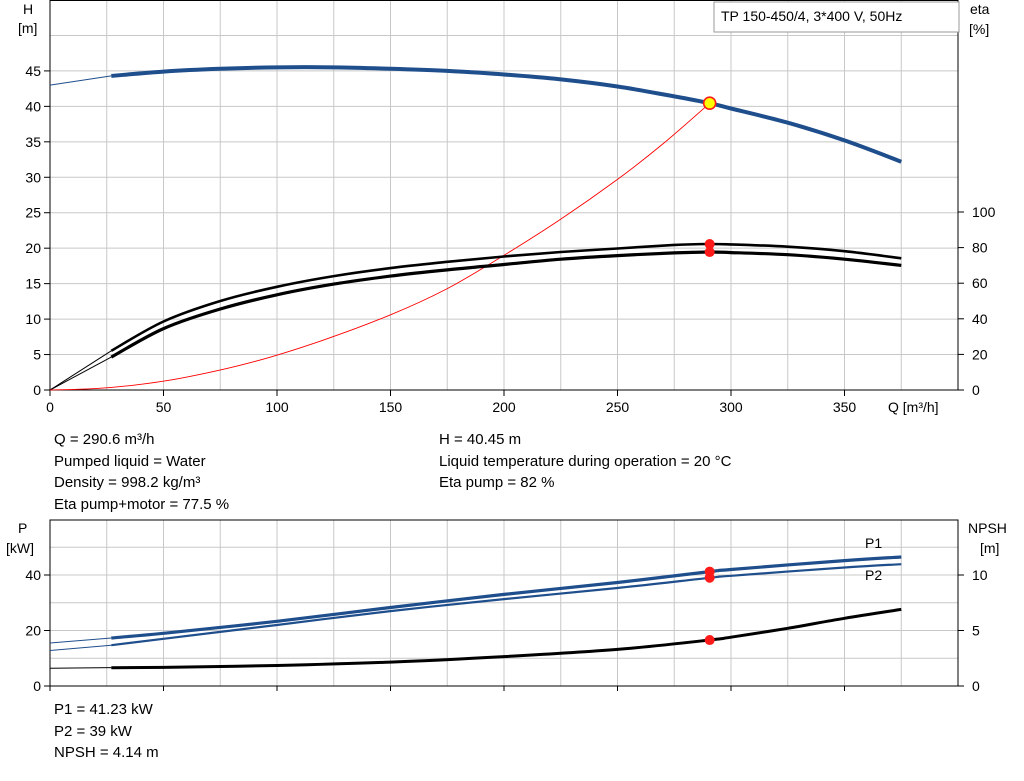  I want to click on x-axis-label: Q [m³/h], so click(913, 407).